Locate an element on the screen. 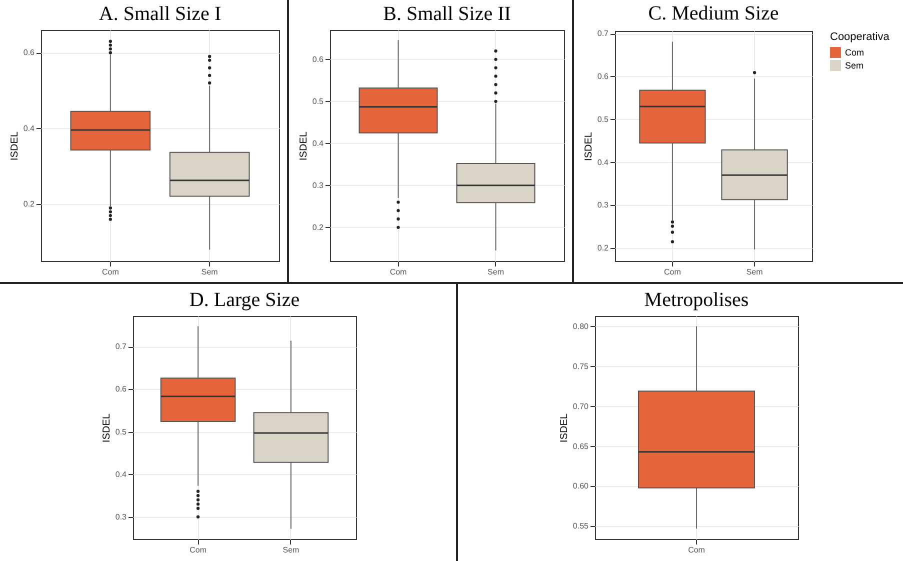  legend-title: Cooperativa is located at coordinates (860, 37).